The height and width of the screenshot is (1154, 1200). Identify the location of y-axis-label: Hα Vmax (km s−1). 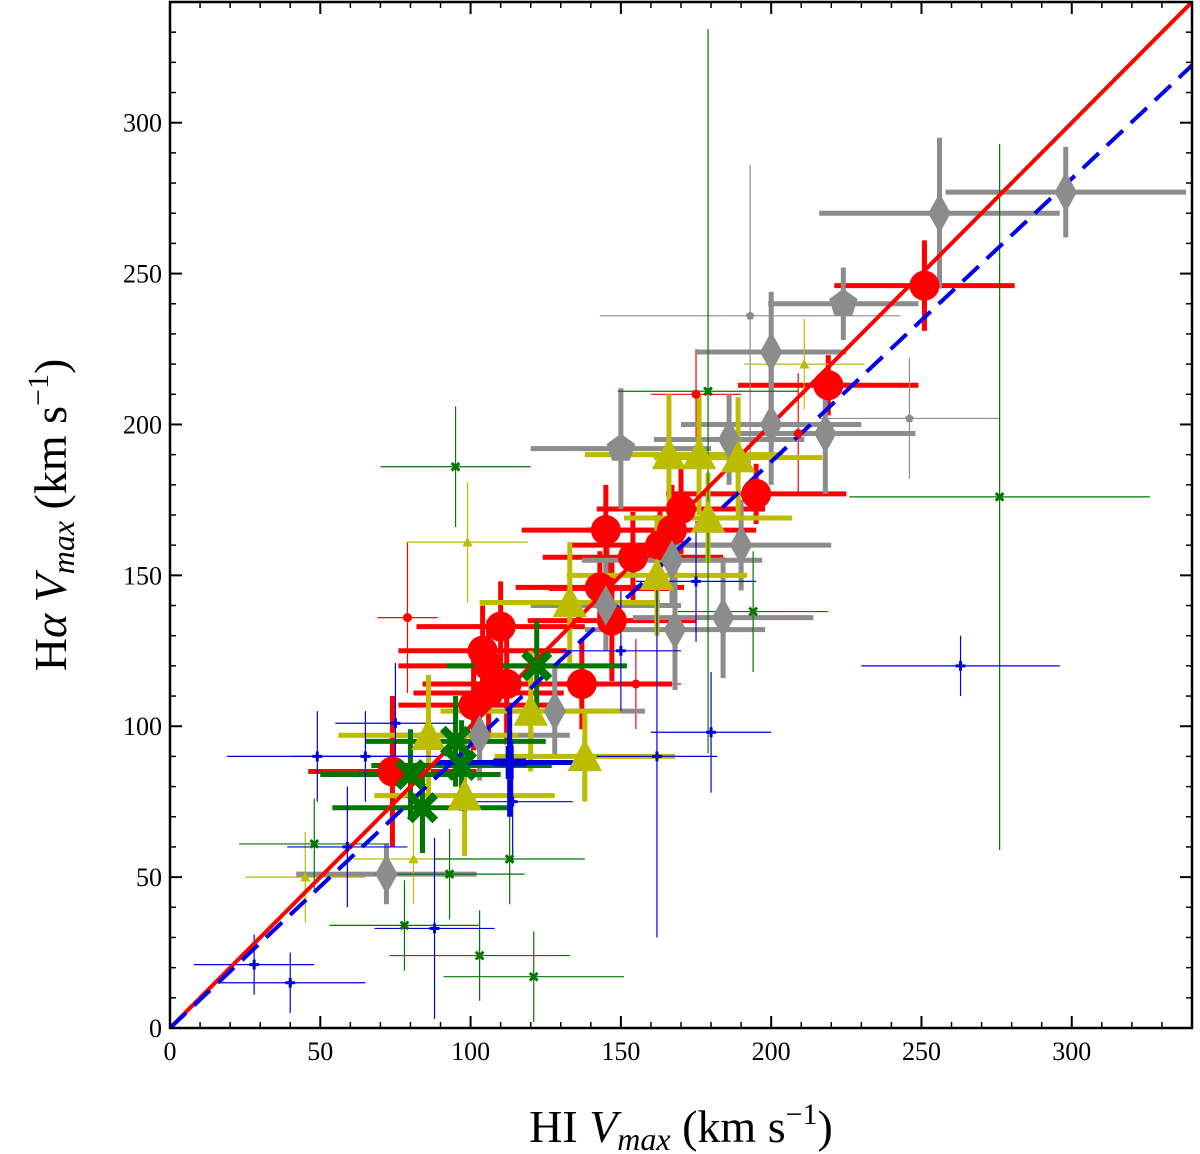
(51, 515).